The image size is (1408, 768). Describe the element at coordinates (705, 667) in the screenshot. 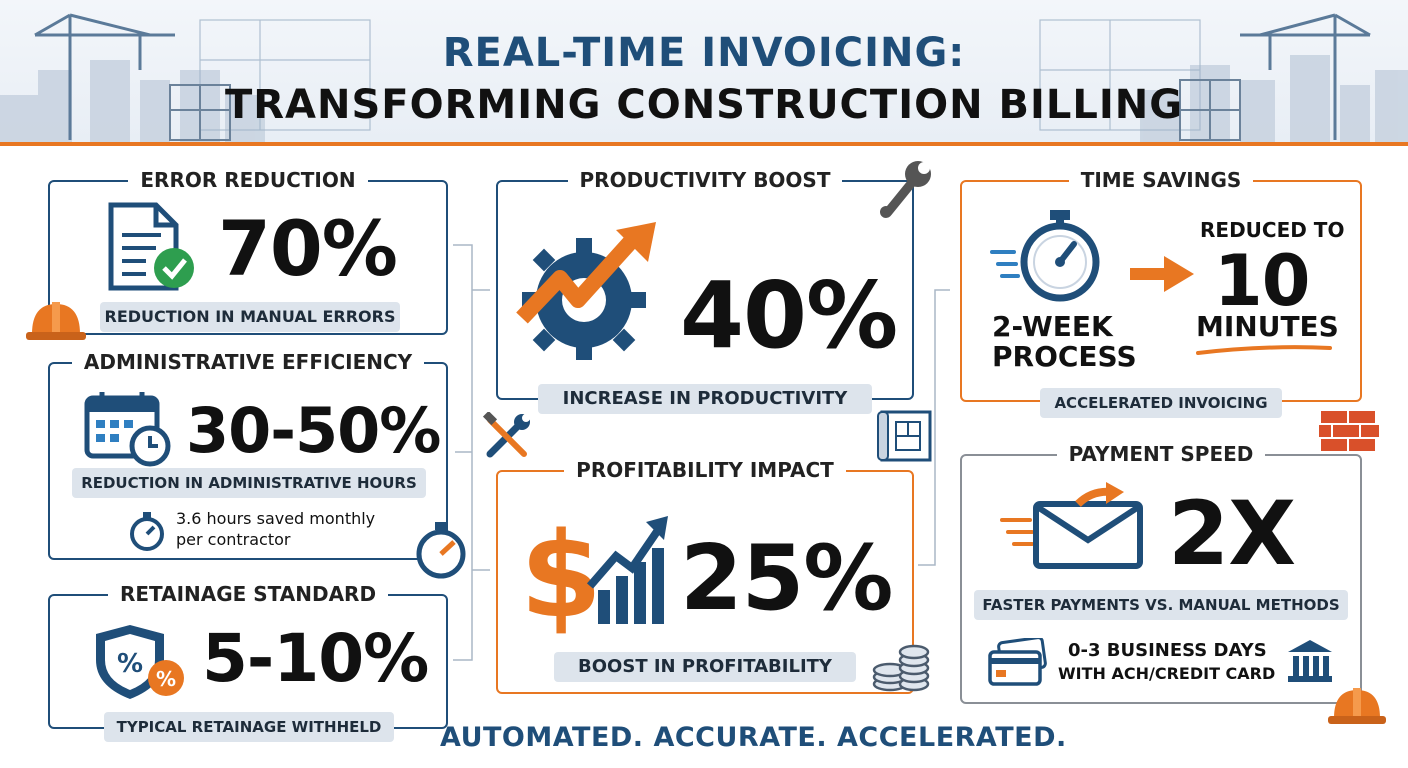

I see `profitability-caption: BOOST IN PROFITABILITY` at that location.